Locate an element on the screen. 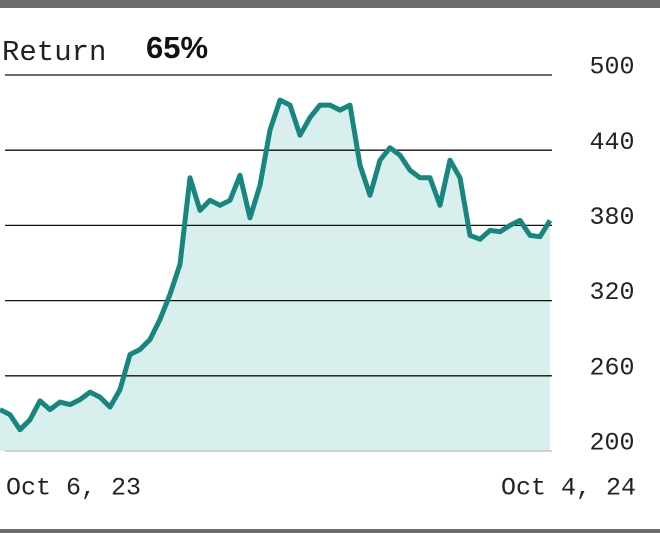 The width and height of the screenshot is (660, 533). top-bar is located at coordinates (330, 4).